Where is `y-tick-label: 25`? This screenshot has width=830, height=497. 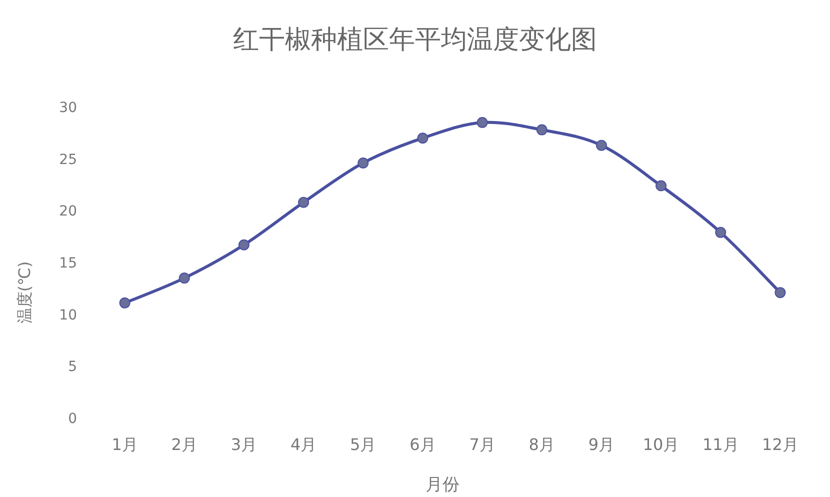
y-tick-label: 25 is located at coordinates (68, 160).